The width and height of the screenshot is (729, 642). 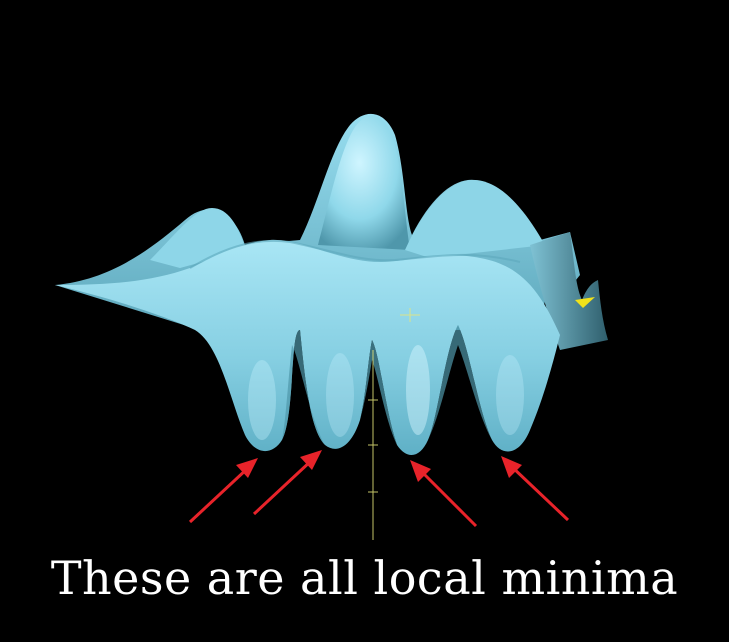 What do you see at coordinates (569, 291) in the screenshot?
I see `surface-right-edge` at bounding box center [569, 291].